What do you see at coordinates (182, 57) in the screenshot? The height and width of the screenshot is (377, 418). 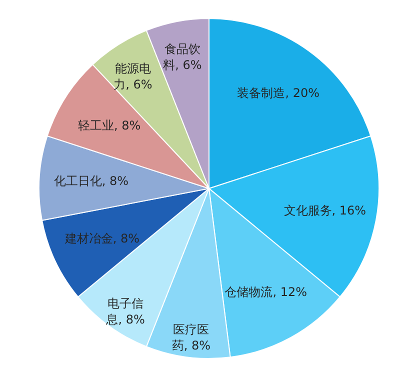 I see `slice-label: 食品饮料, 6%` at bounding box center [182, 57].